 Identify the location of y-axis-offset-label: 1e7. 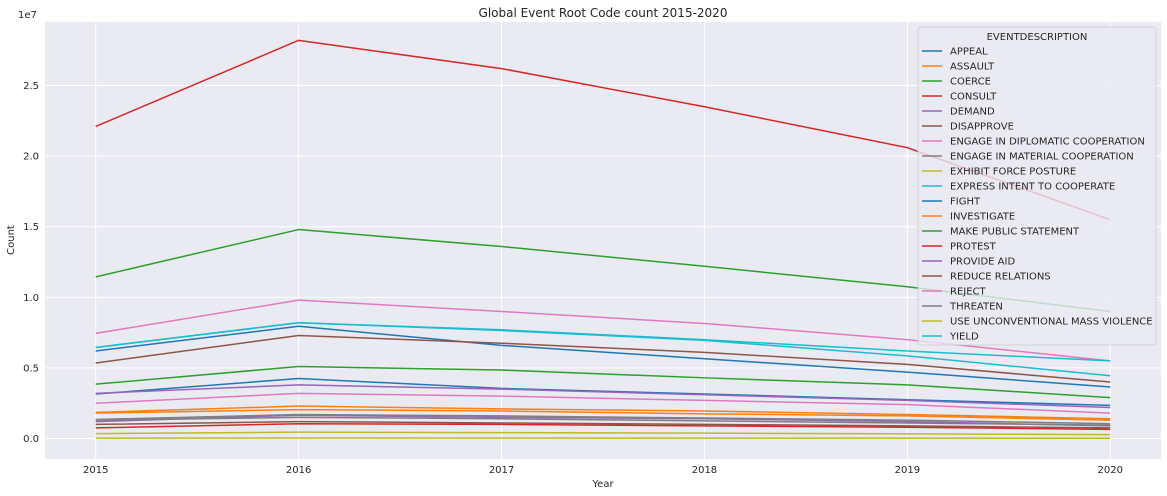
(27, 15).